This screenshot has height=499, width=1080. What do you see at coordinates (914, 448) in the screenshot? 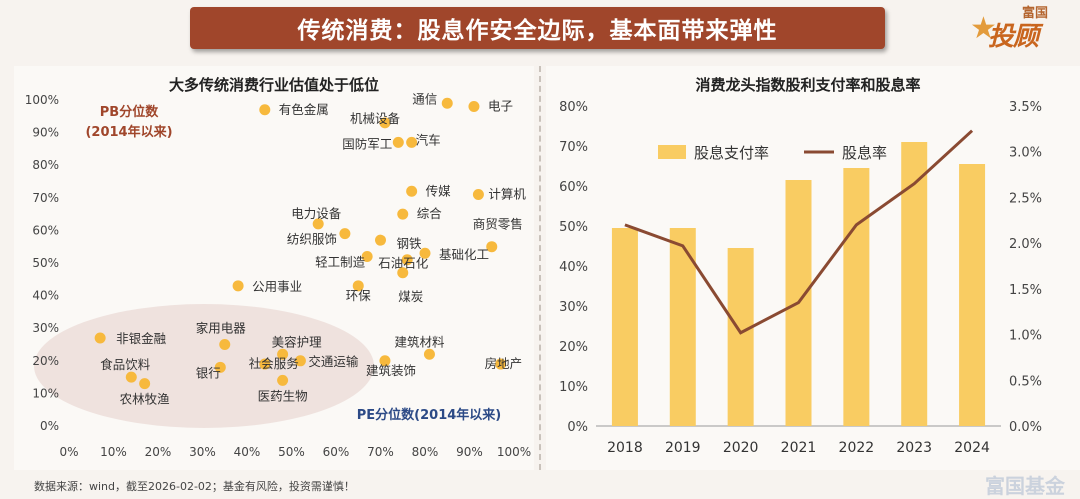
I see `x-tick-label: 2023` at bounding box center [914, 448].